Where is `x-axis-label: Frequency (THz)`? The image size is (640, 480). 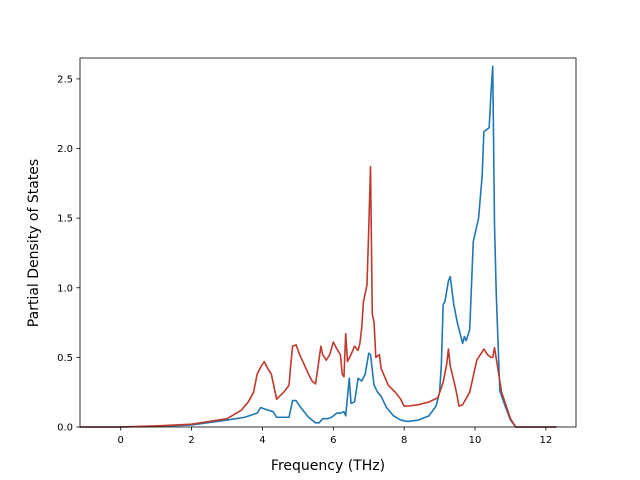
x-axis-label: Frequency (THz) is located at coordinates (328, 466).